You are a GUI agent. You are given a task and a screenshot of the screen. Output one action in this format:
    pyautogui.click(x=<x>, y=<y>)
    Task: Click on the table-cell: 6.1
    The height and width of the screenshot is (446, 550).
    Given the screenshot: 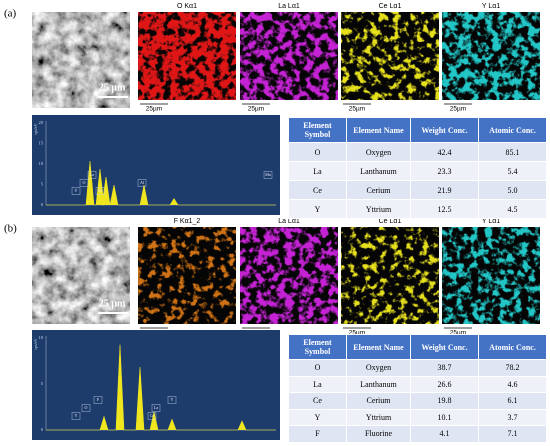 What is the action you would take?
    pyautogui.click(x=512, y=401)
    